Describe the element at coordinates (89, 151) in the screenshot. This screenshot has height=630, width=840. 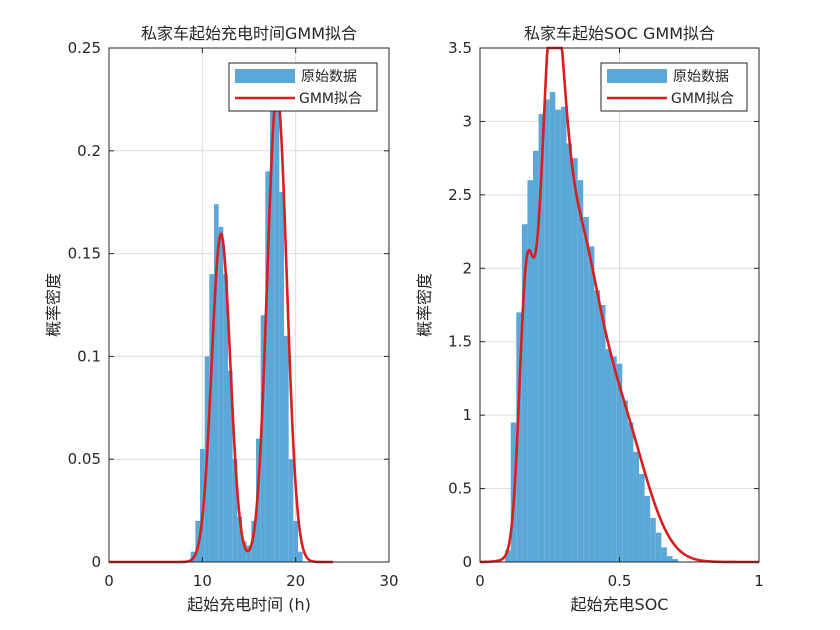
I see `y-tick-label: 0.2` at that location.